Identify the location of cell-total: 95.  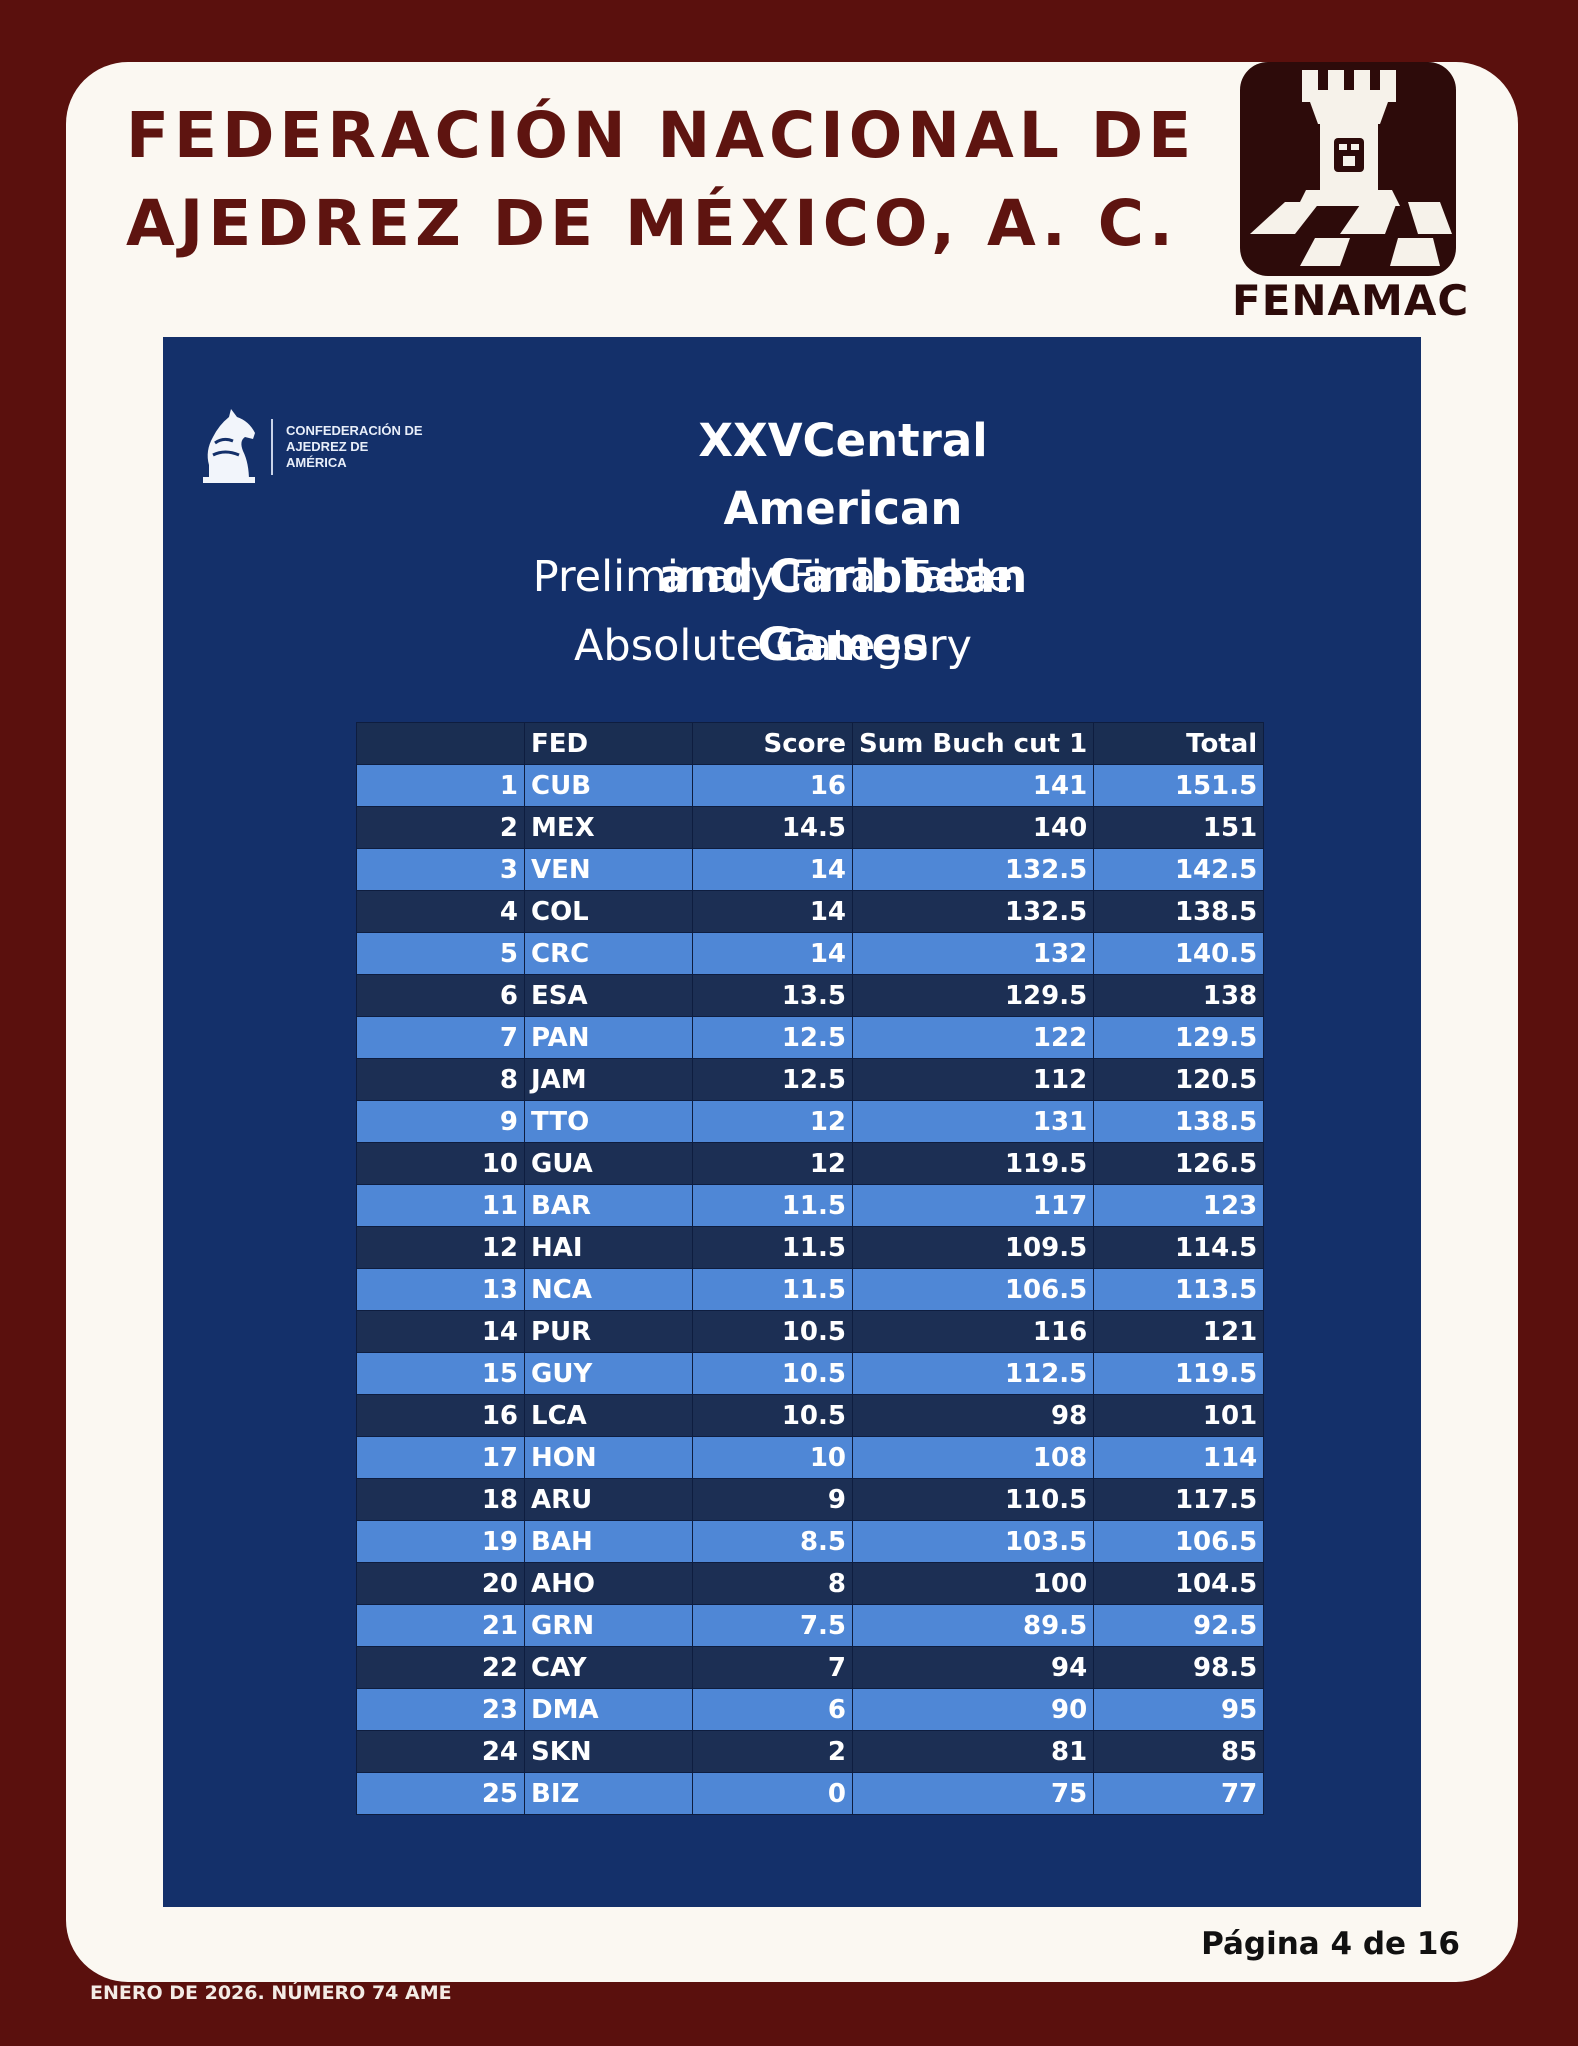
(1179, 1709).